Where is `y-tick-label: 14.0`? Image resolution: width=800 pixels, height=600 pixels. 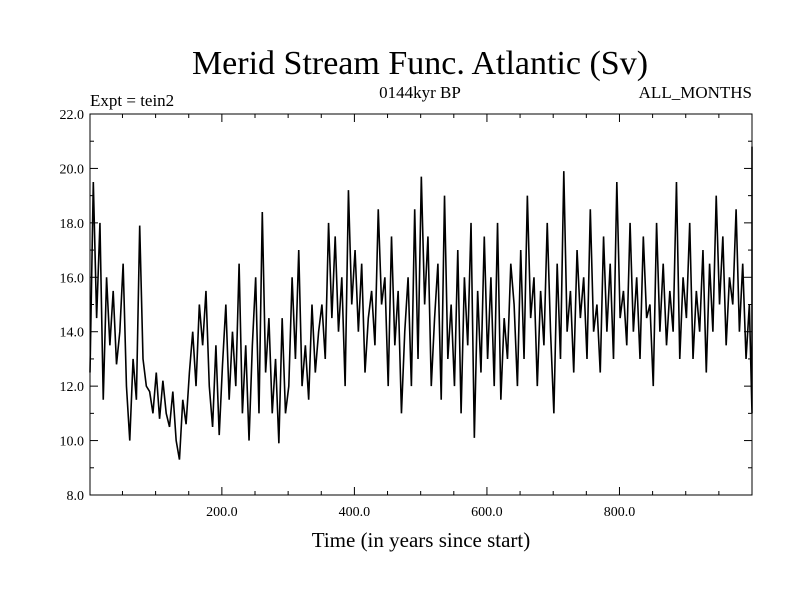
y-tick-label: 14.0 is located at coordinates (72, 333).